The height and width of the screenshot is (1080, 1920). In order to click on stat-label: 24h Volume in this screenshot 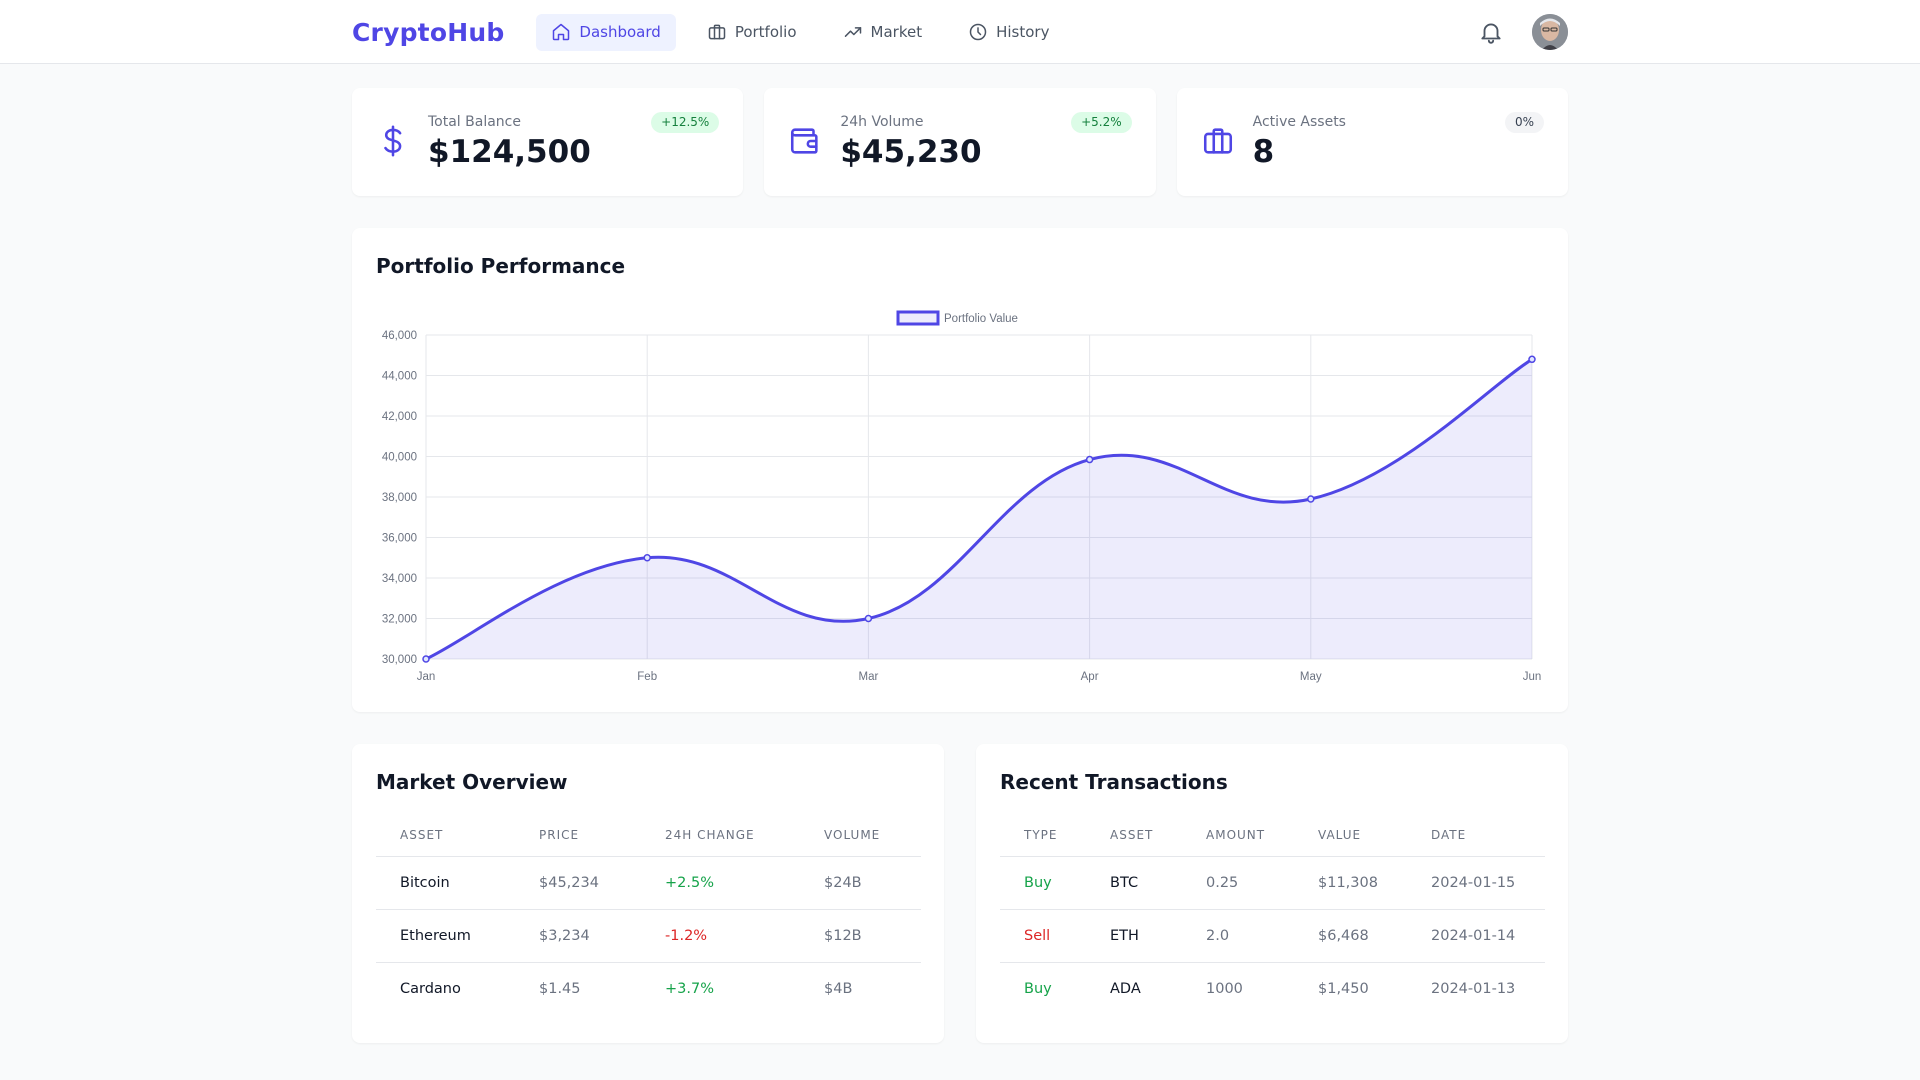, I will do `click(882, 122)`.